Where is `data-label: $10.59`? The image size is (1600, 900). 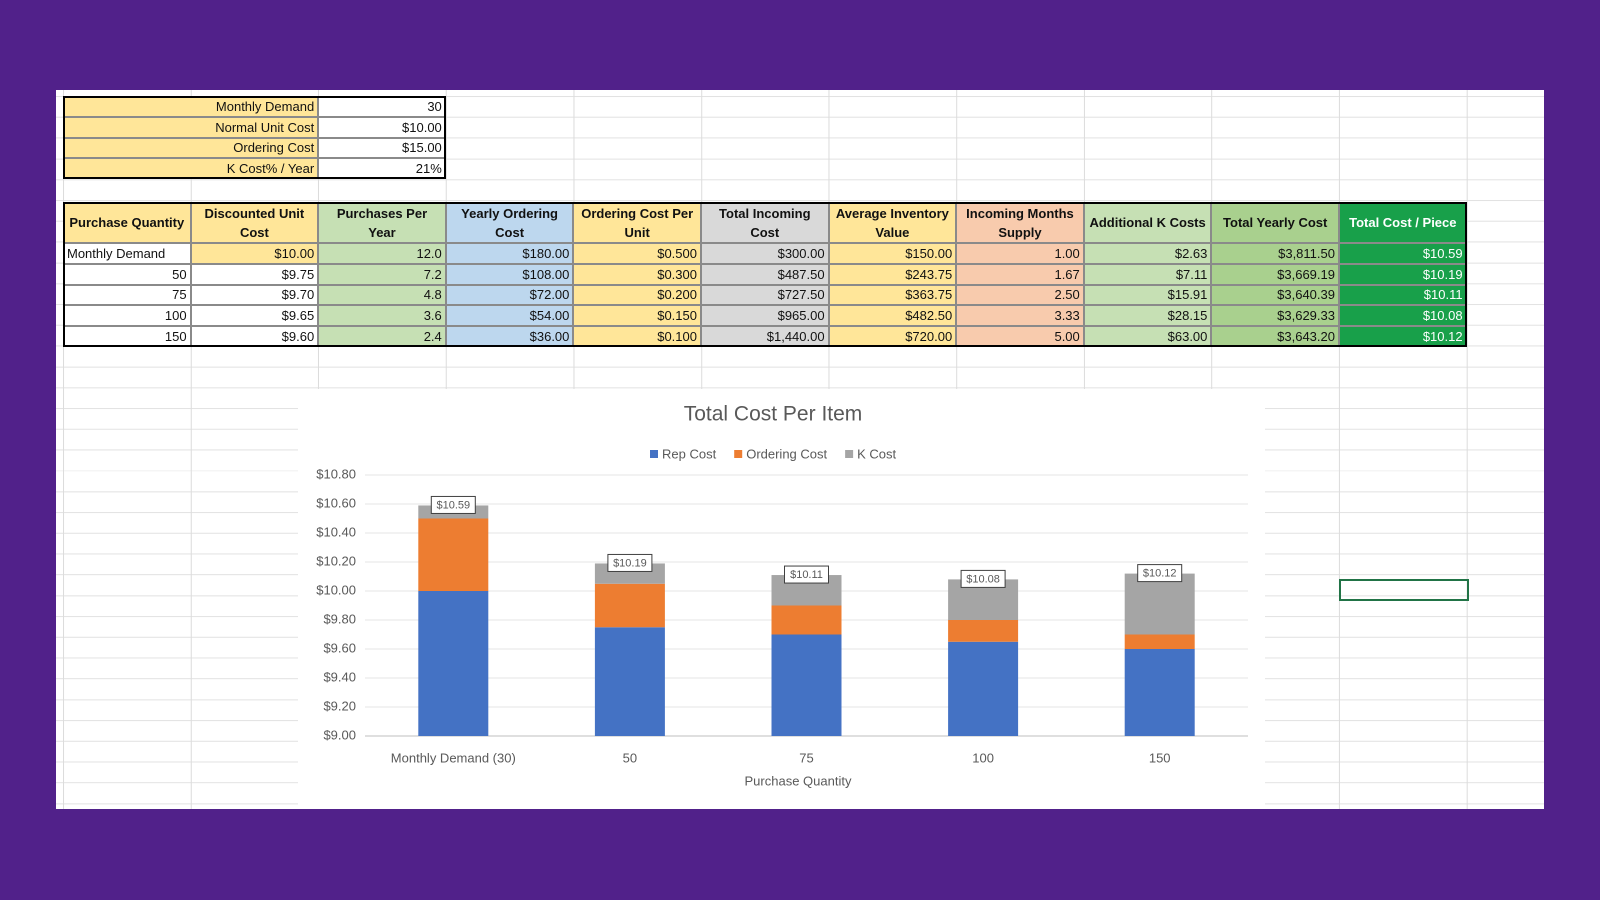
data-label: $10.59 is located at coordinates (453, 505).